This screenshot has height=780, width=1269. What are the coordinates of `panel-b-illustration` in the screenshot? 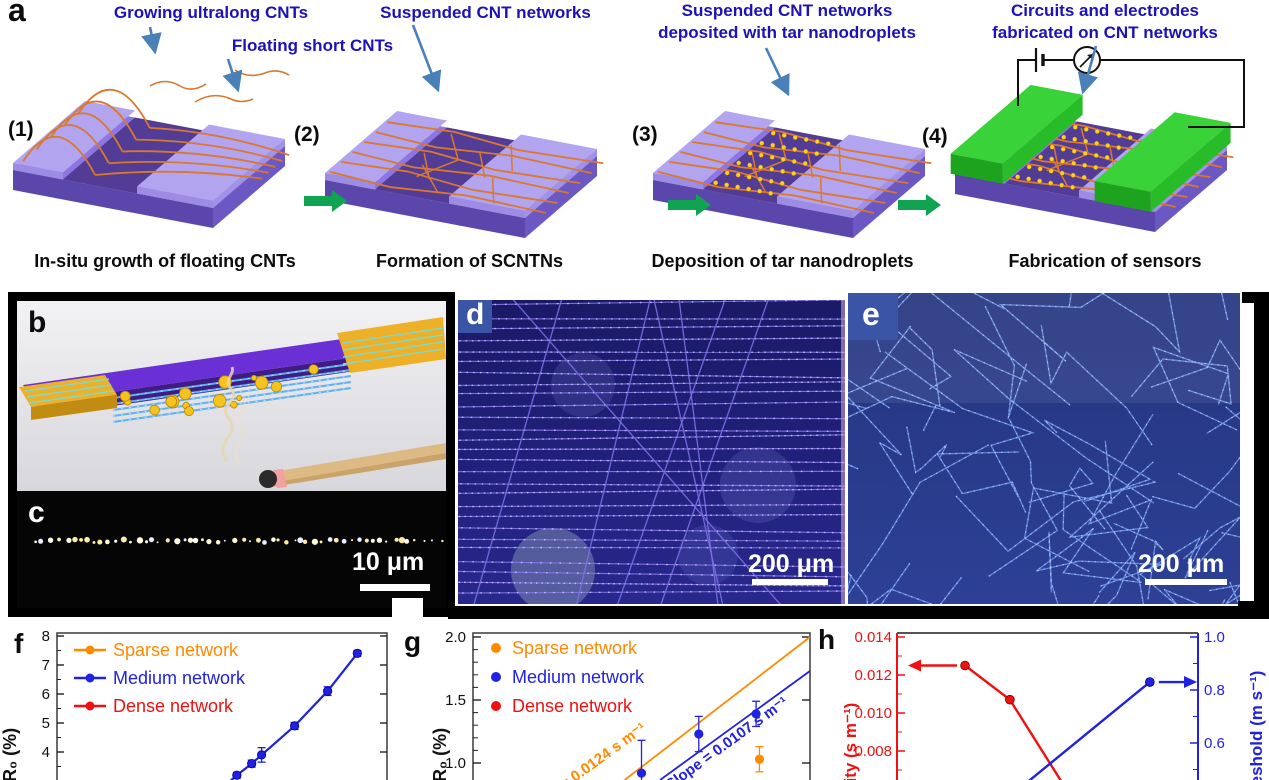 It's located at (231, 396).